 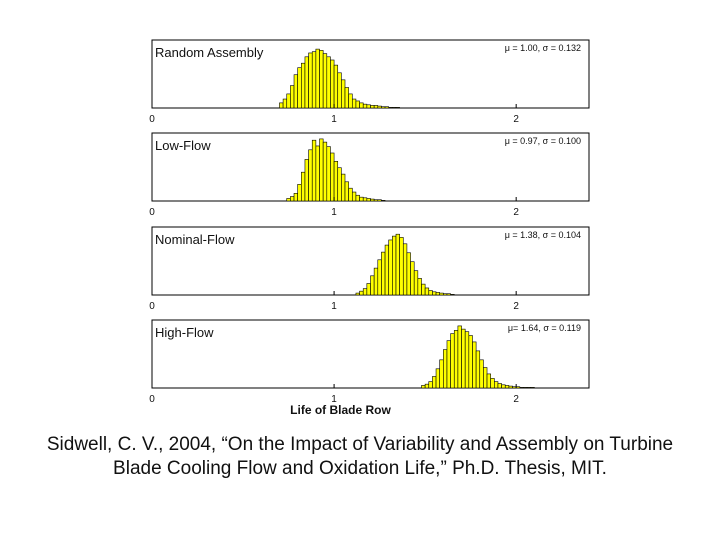 What do you see at coordinates (195, 239) in the screenshot?
I see `panel-3-title: Nominal-Flow` at bounding box center [195, 239].